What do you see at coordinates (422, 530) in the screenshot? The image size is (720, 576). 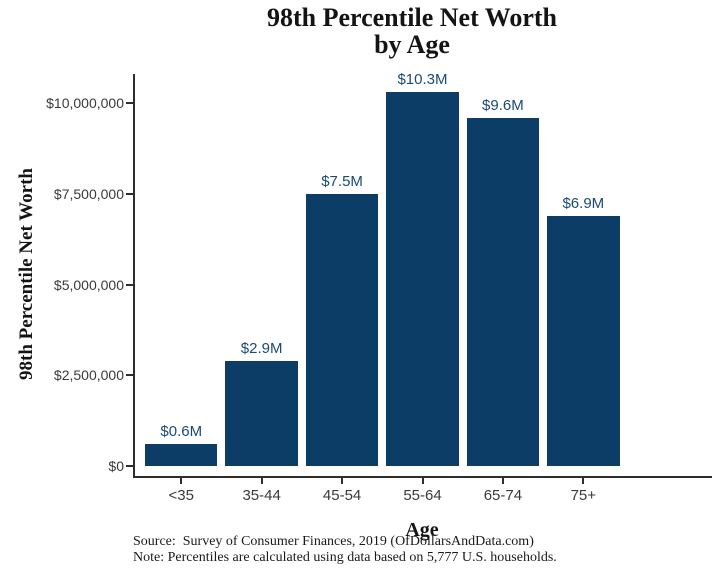 I see `x-axis-title: Age` at bounding box center [422, 530].